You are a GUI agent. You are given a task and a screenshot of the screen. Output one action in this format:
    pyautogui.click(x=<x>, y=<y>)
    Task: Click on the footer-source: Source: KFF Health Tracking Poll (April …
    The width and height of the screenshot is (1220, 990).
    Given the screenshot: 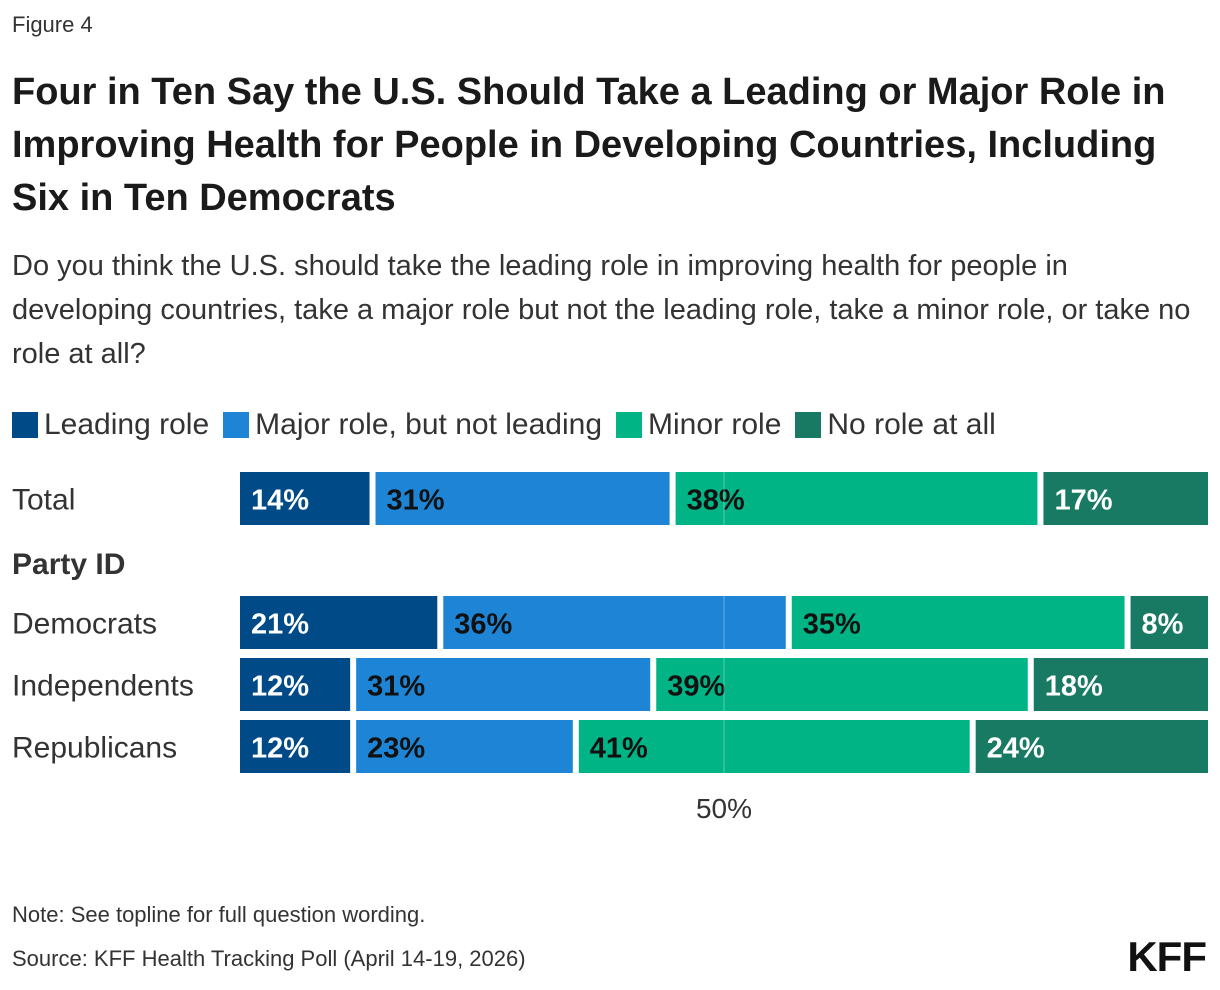 What is the action you would take?
    pyautogui.click(x=269, y=958)
    